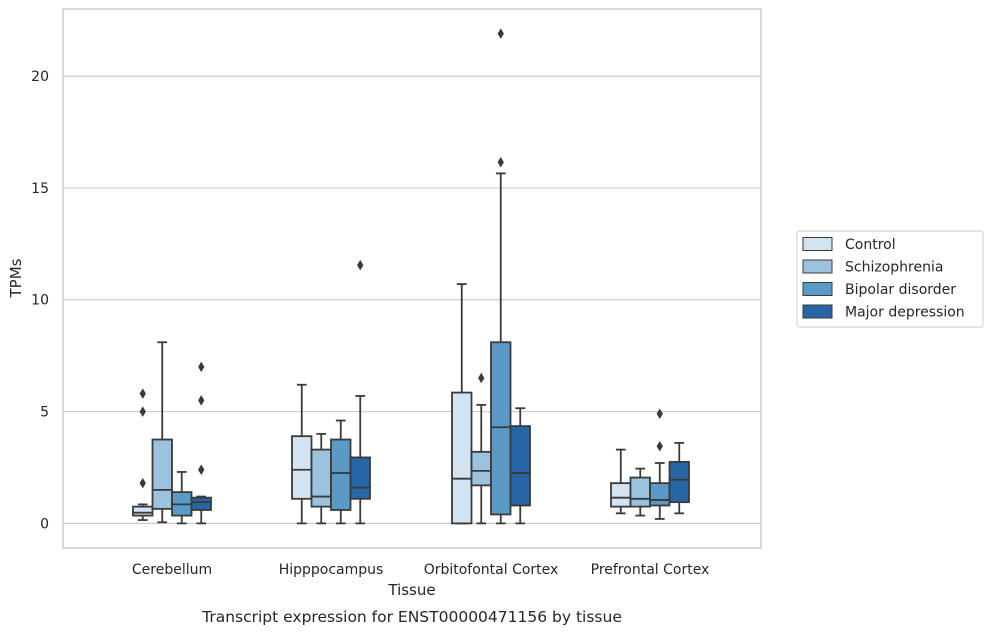 Image resolution: width=993 pixels, height=634 pixels. What do you see at coordinates (172, 570) in the screenshot?
I see `x-tick-label: Cerebellum` at bounding box center [172, 570].